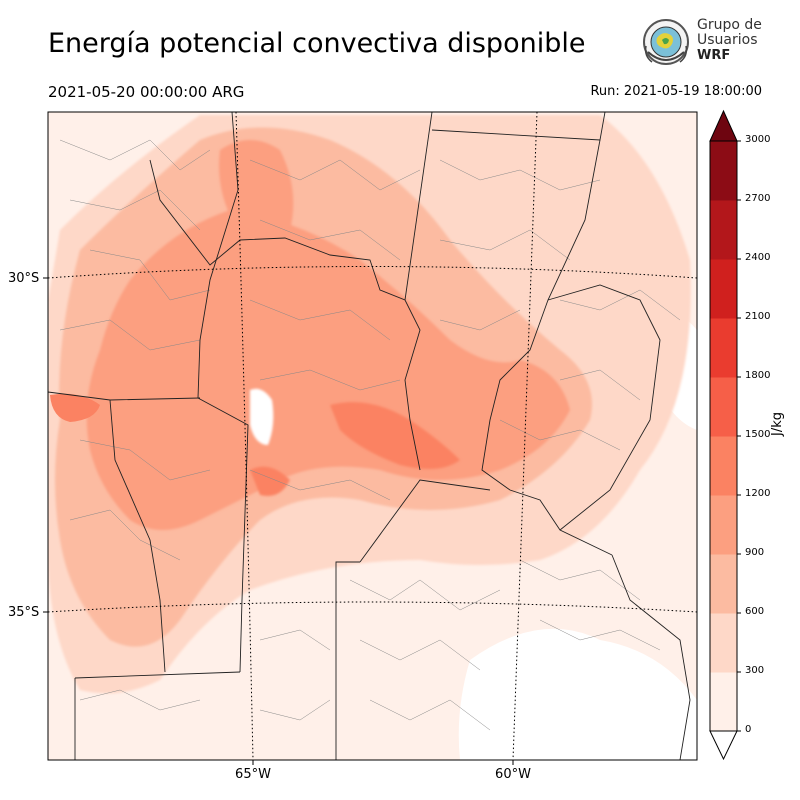 The image size is (800, 800). What do you see at coordinates (758, 316) in the screenshot?
I see `colorbar-tick-label: 2100` at bounding box center [758, 316].